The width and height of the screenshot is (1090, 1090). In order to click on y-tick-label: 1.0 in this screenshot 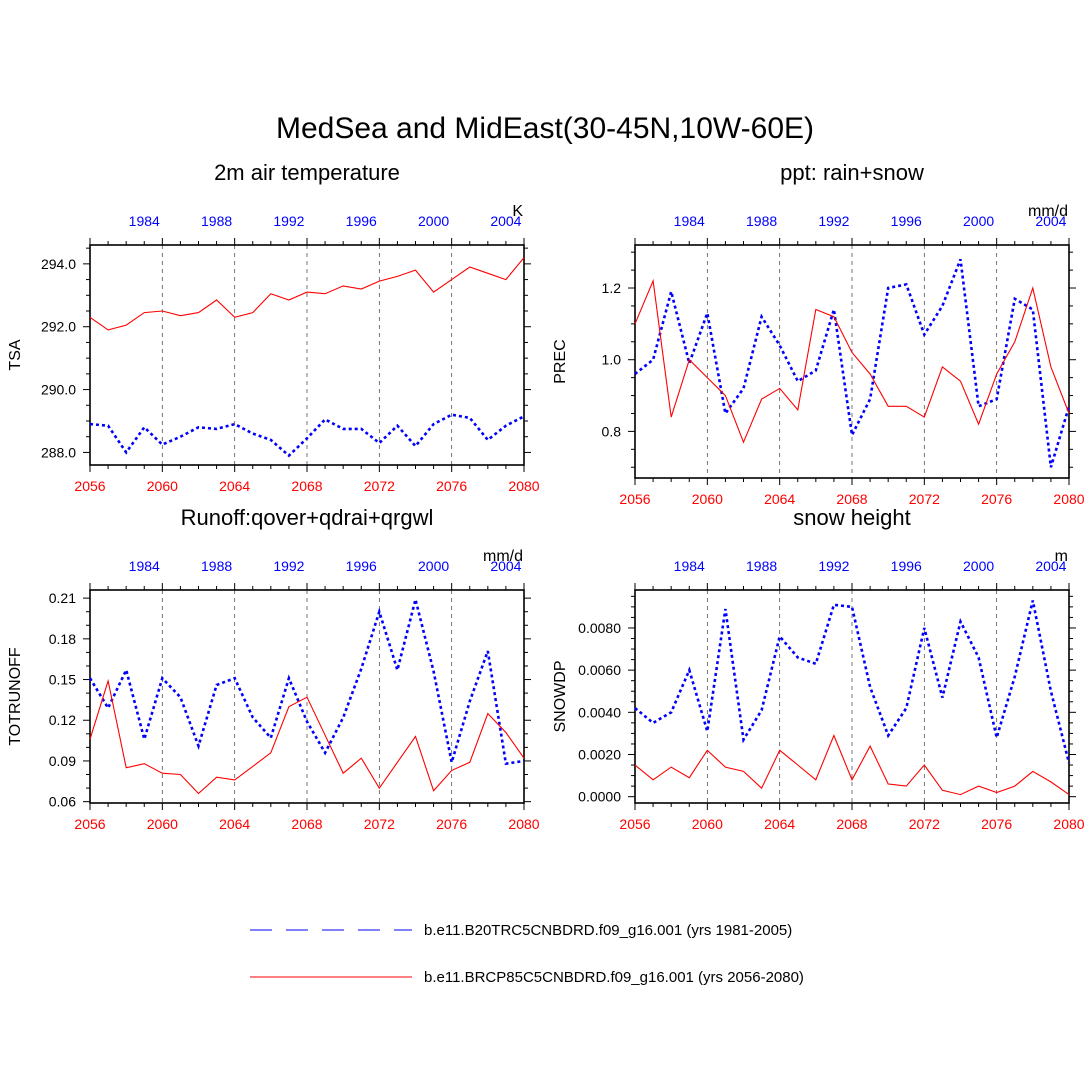, I will do `click(612, 360)`.